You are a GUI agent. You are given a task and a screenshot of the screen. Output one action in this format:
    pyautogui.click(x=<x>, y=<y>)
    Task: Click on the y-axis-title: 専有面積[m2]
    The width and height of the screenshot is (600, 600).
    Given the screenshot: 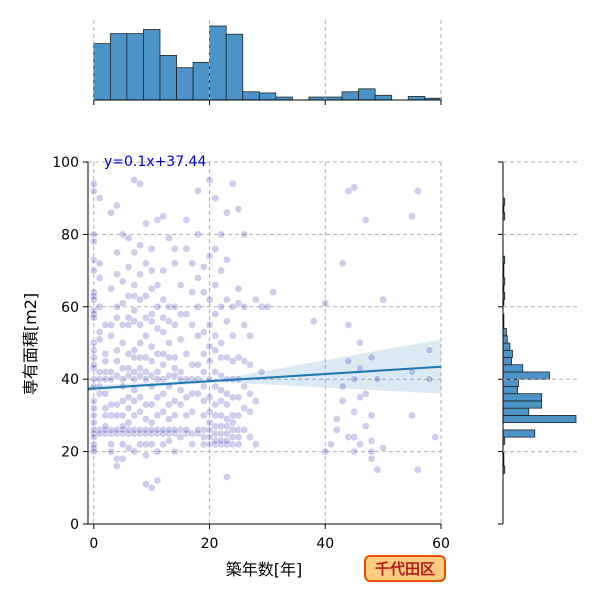 What is the action you would take?
    pyautogui.click(x=30, y=344)
    